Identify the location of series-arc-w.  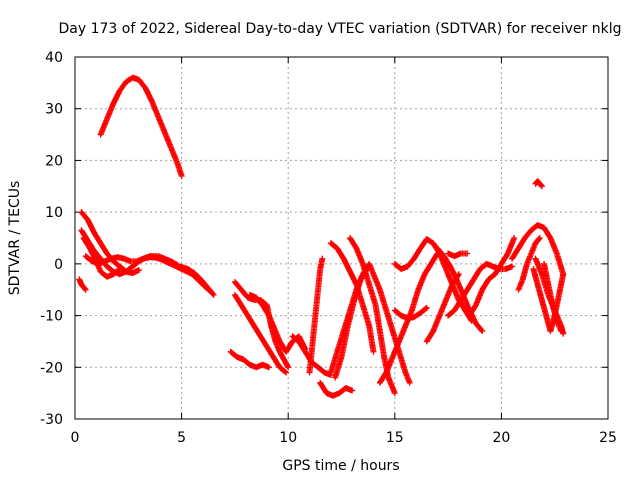
(480, 289).